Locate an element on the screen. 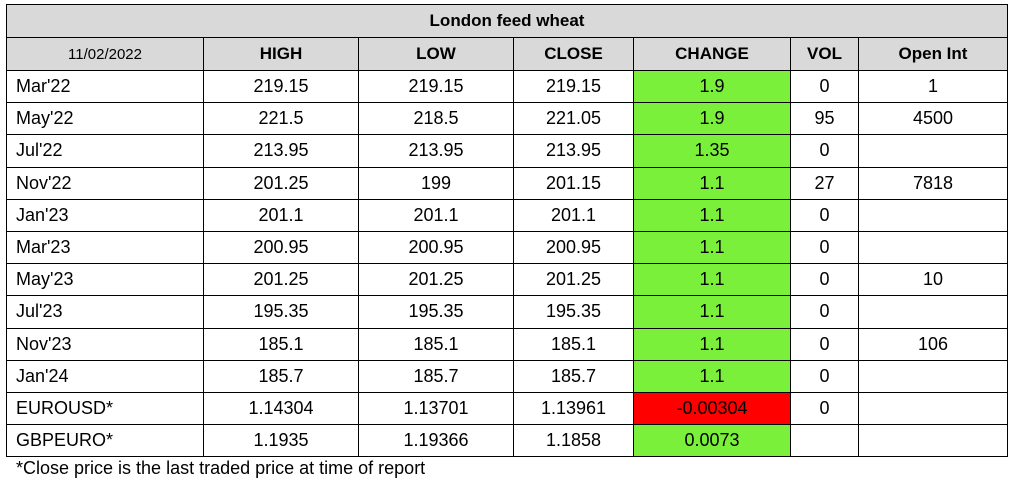 The image size is (1024, 492). close-cell: 201.25 is located at coordinates (573, 280).